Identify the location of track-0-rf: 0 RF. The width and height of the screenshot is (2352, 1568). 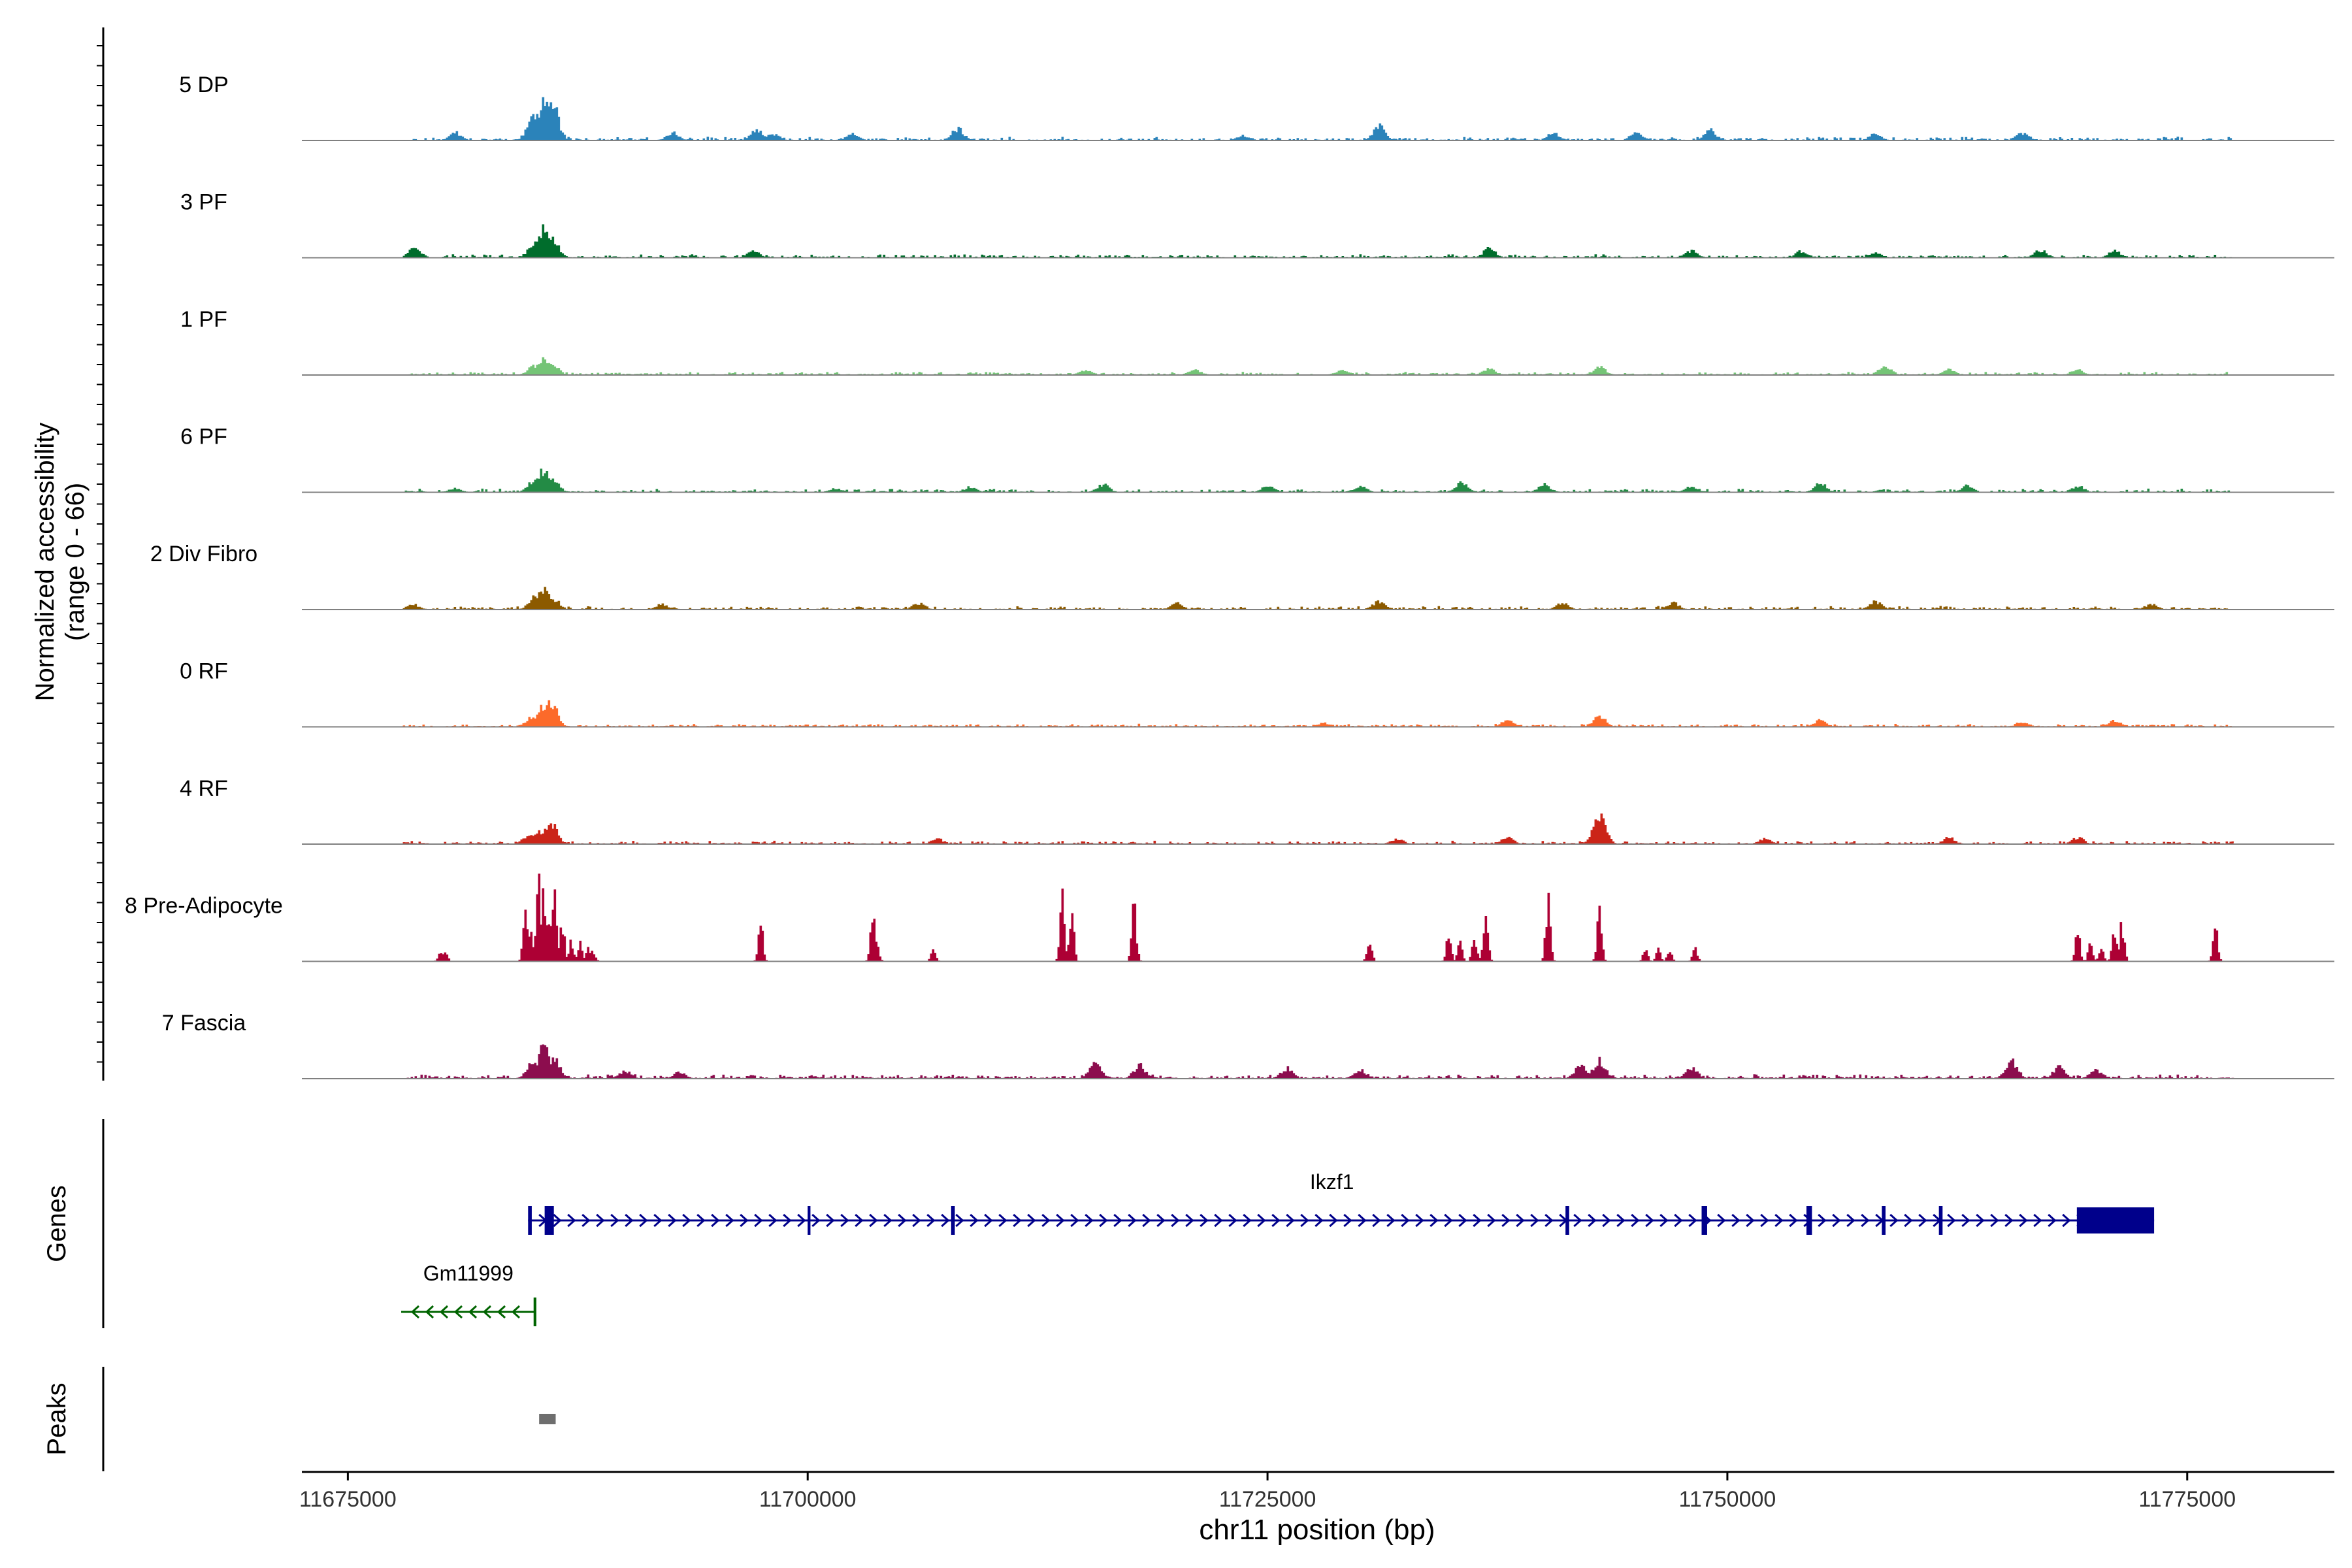
(1257, 693).